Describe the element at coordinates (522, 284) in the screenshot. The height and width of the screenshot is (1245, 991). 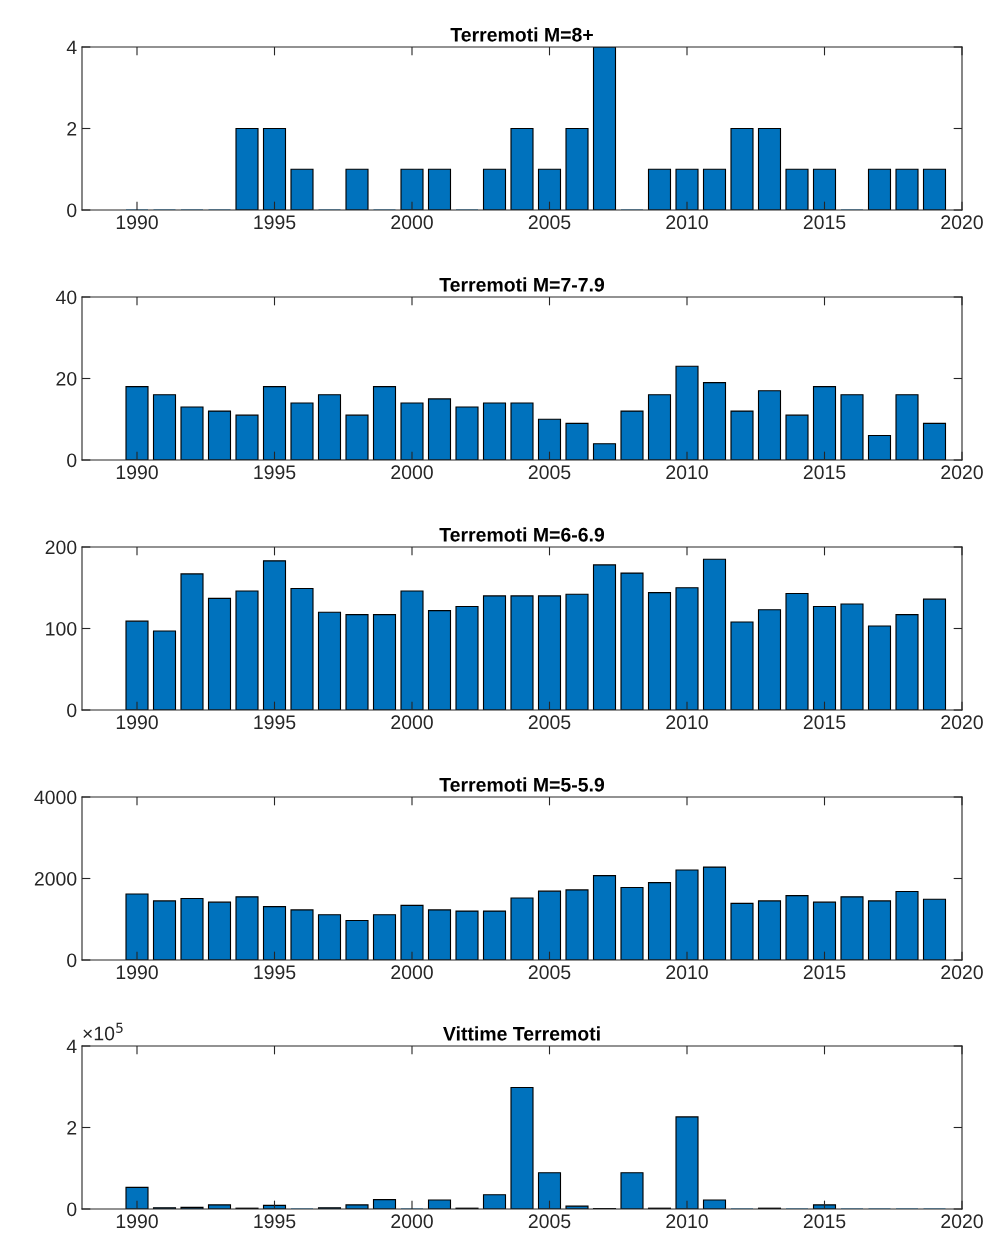
I see `chart-title: Terremoti M=7-7.9` at that location.